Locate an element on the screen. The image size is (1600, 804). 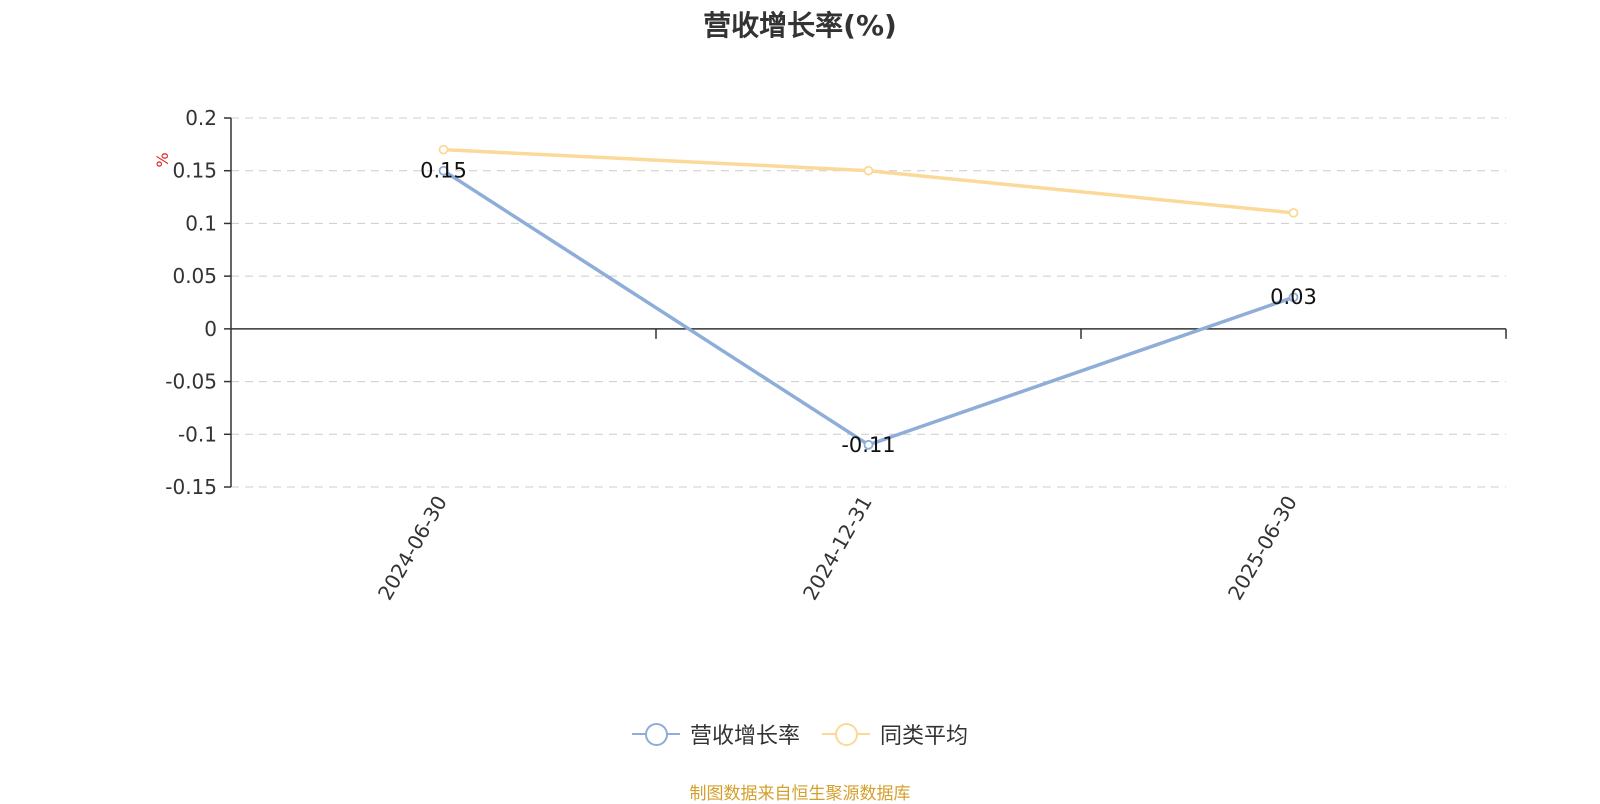
y-tick-label: -0.15 is located at coordinates (191, 487).